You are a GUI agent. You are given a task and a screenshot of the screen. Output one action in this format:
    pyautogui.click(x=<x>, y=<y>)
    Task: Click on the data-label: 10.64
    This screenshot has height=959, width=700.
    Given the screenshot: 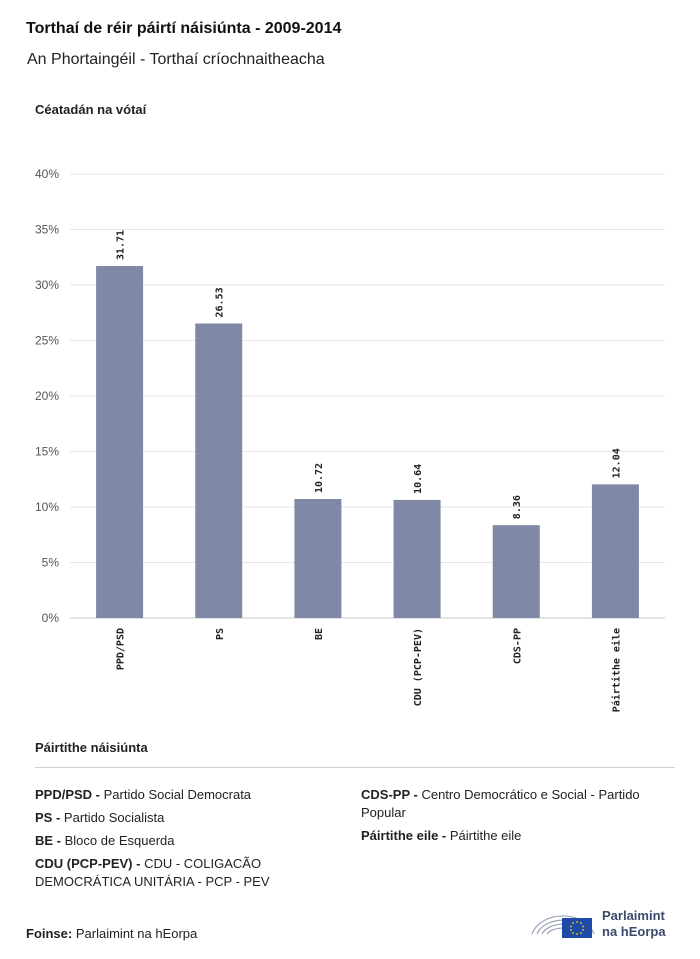 What is the action you would take?
    pyautogui.click(x=418, y=479)
    